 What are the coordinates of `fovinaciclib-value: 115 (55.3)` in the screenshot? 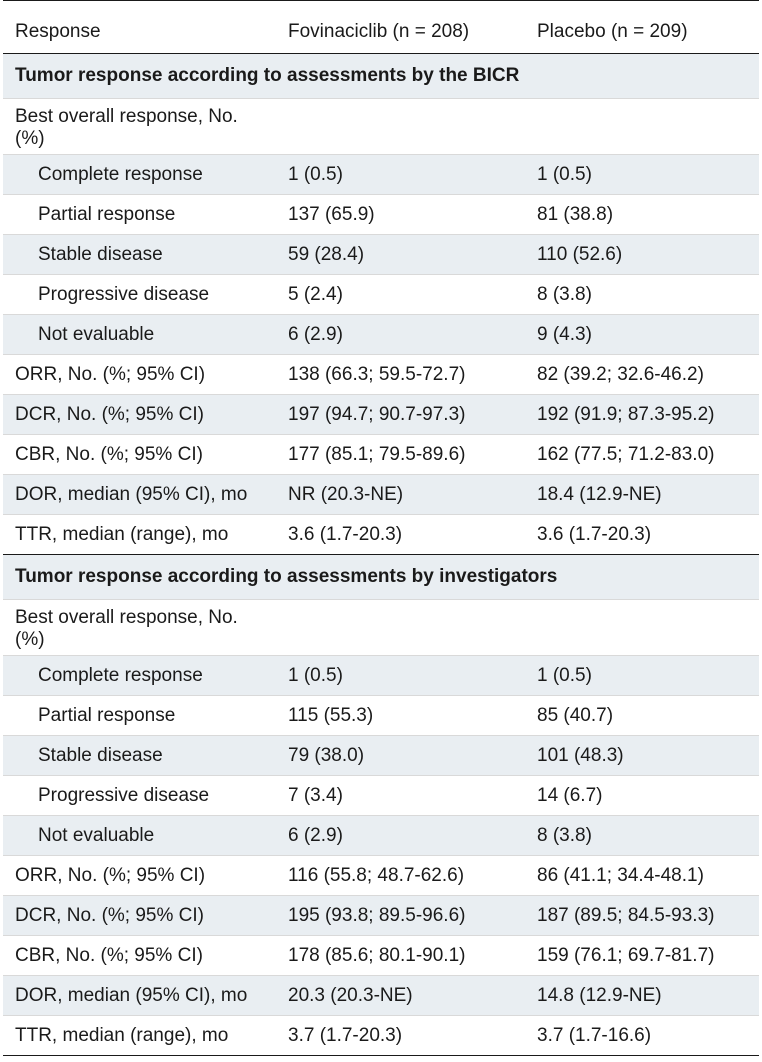 It's located at (400, 715).